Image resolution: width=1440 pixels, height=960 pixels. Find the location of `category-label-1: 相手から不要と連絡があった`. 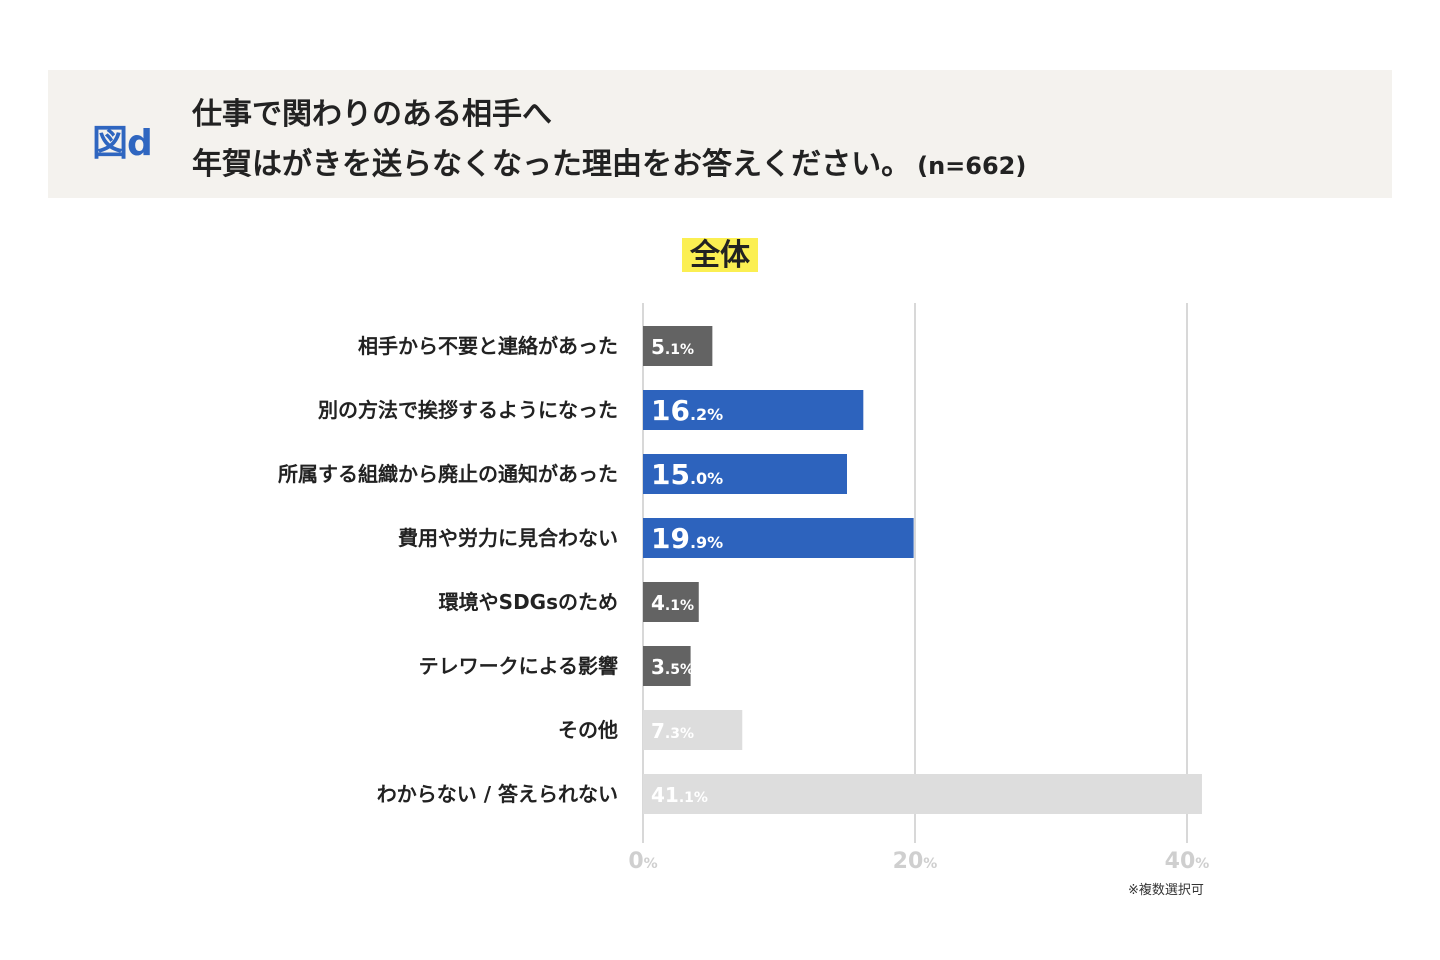

category-label-1: 相手から不要と連絡があった is located at coordinates (488, 346).